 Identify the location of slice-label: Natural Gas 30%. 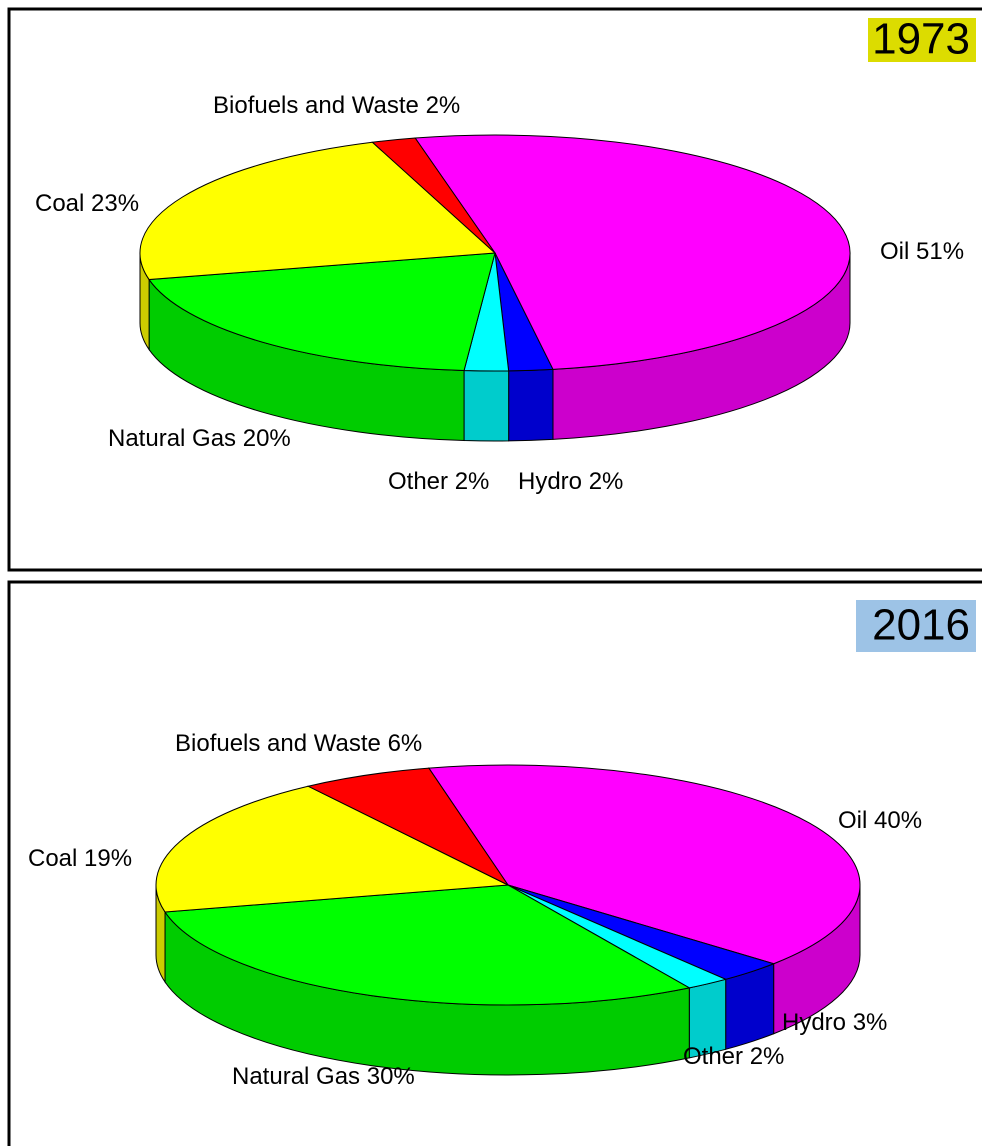
(323, 1076).